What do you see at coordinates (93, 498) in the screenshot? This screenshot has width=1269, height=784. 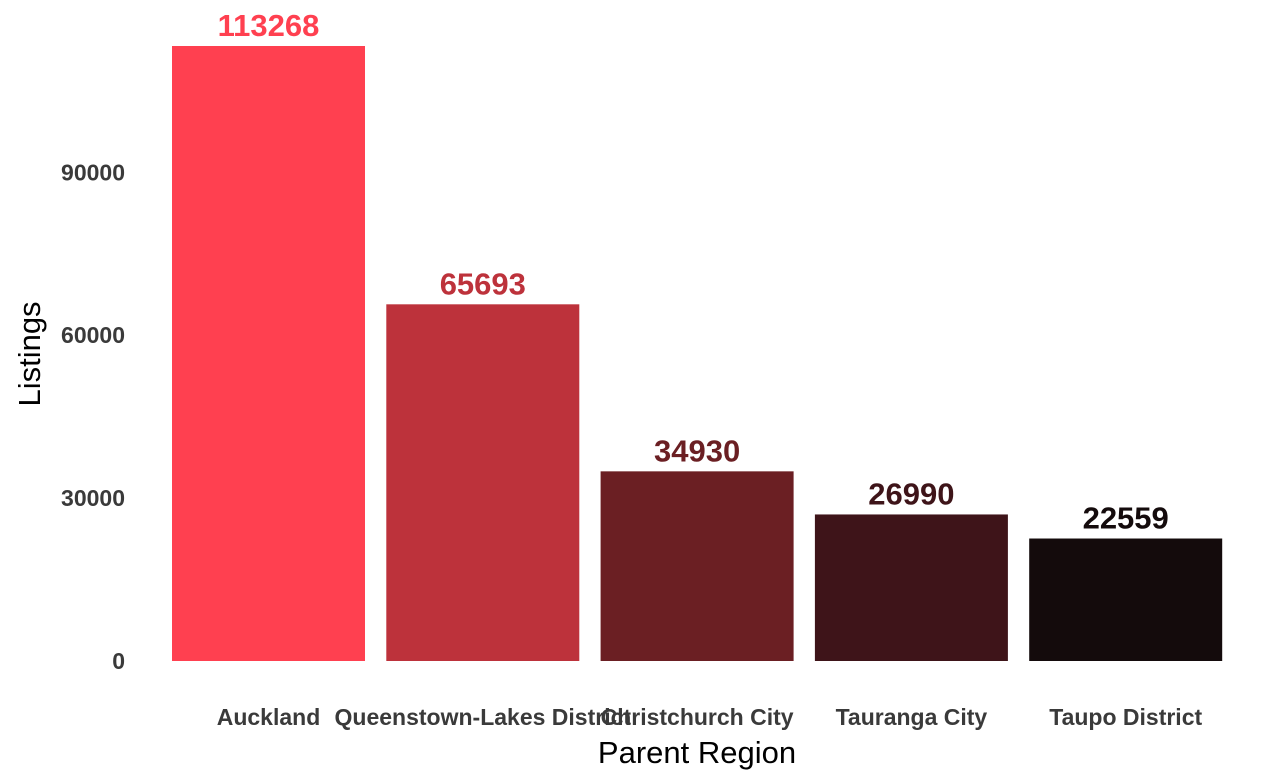 I see `y-tick-label: 30000` at bounding box center [93, 498].